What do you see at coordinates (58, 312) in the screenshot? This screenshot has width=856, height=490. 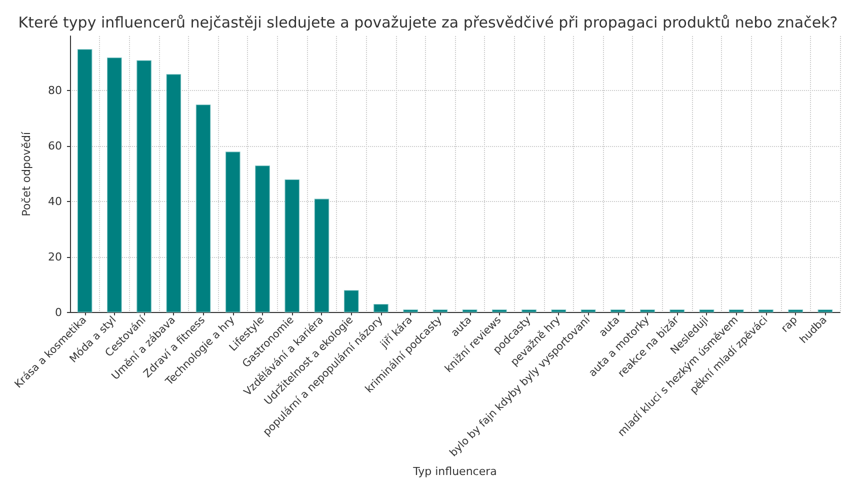 I see `y-tick-label: 0` at bounding box center [58, 312].